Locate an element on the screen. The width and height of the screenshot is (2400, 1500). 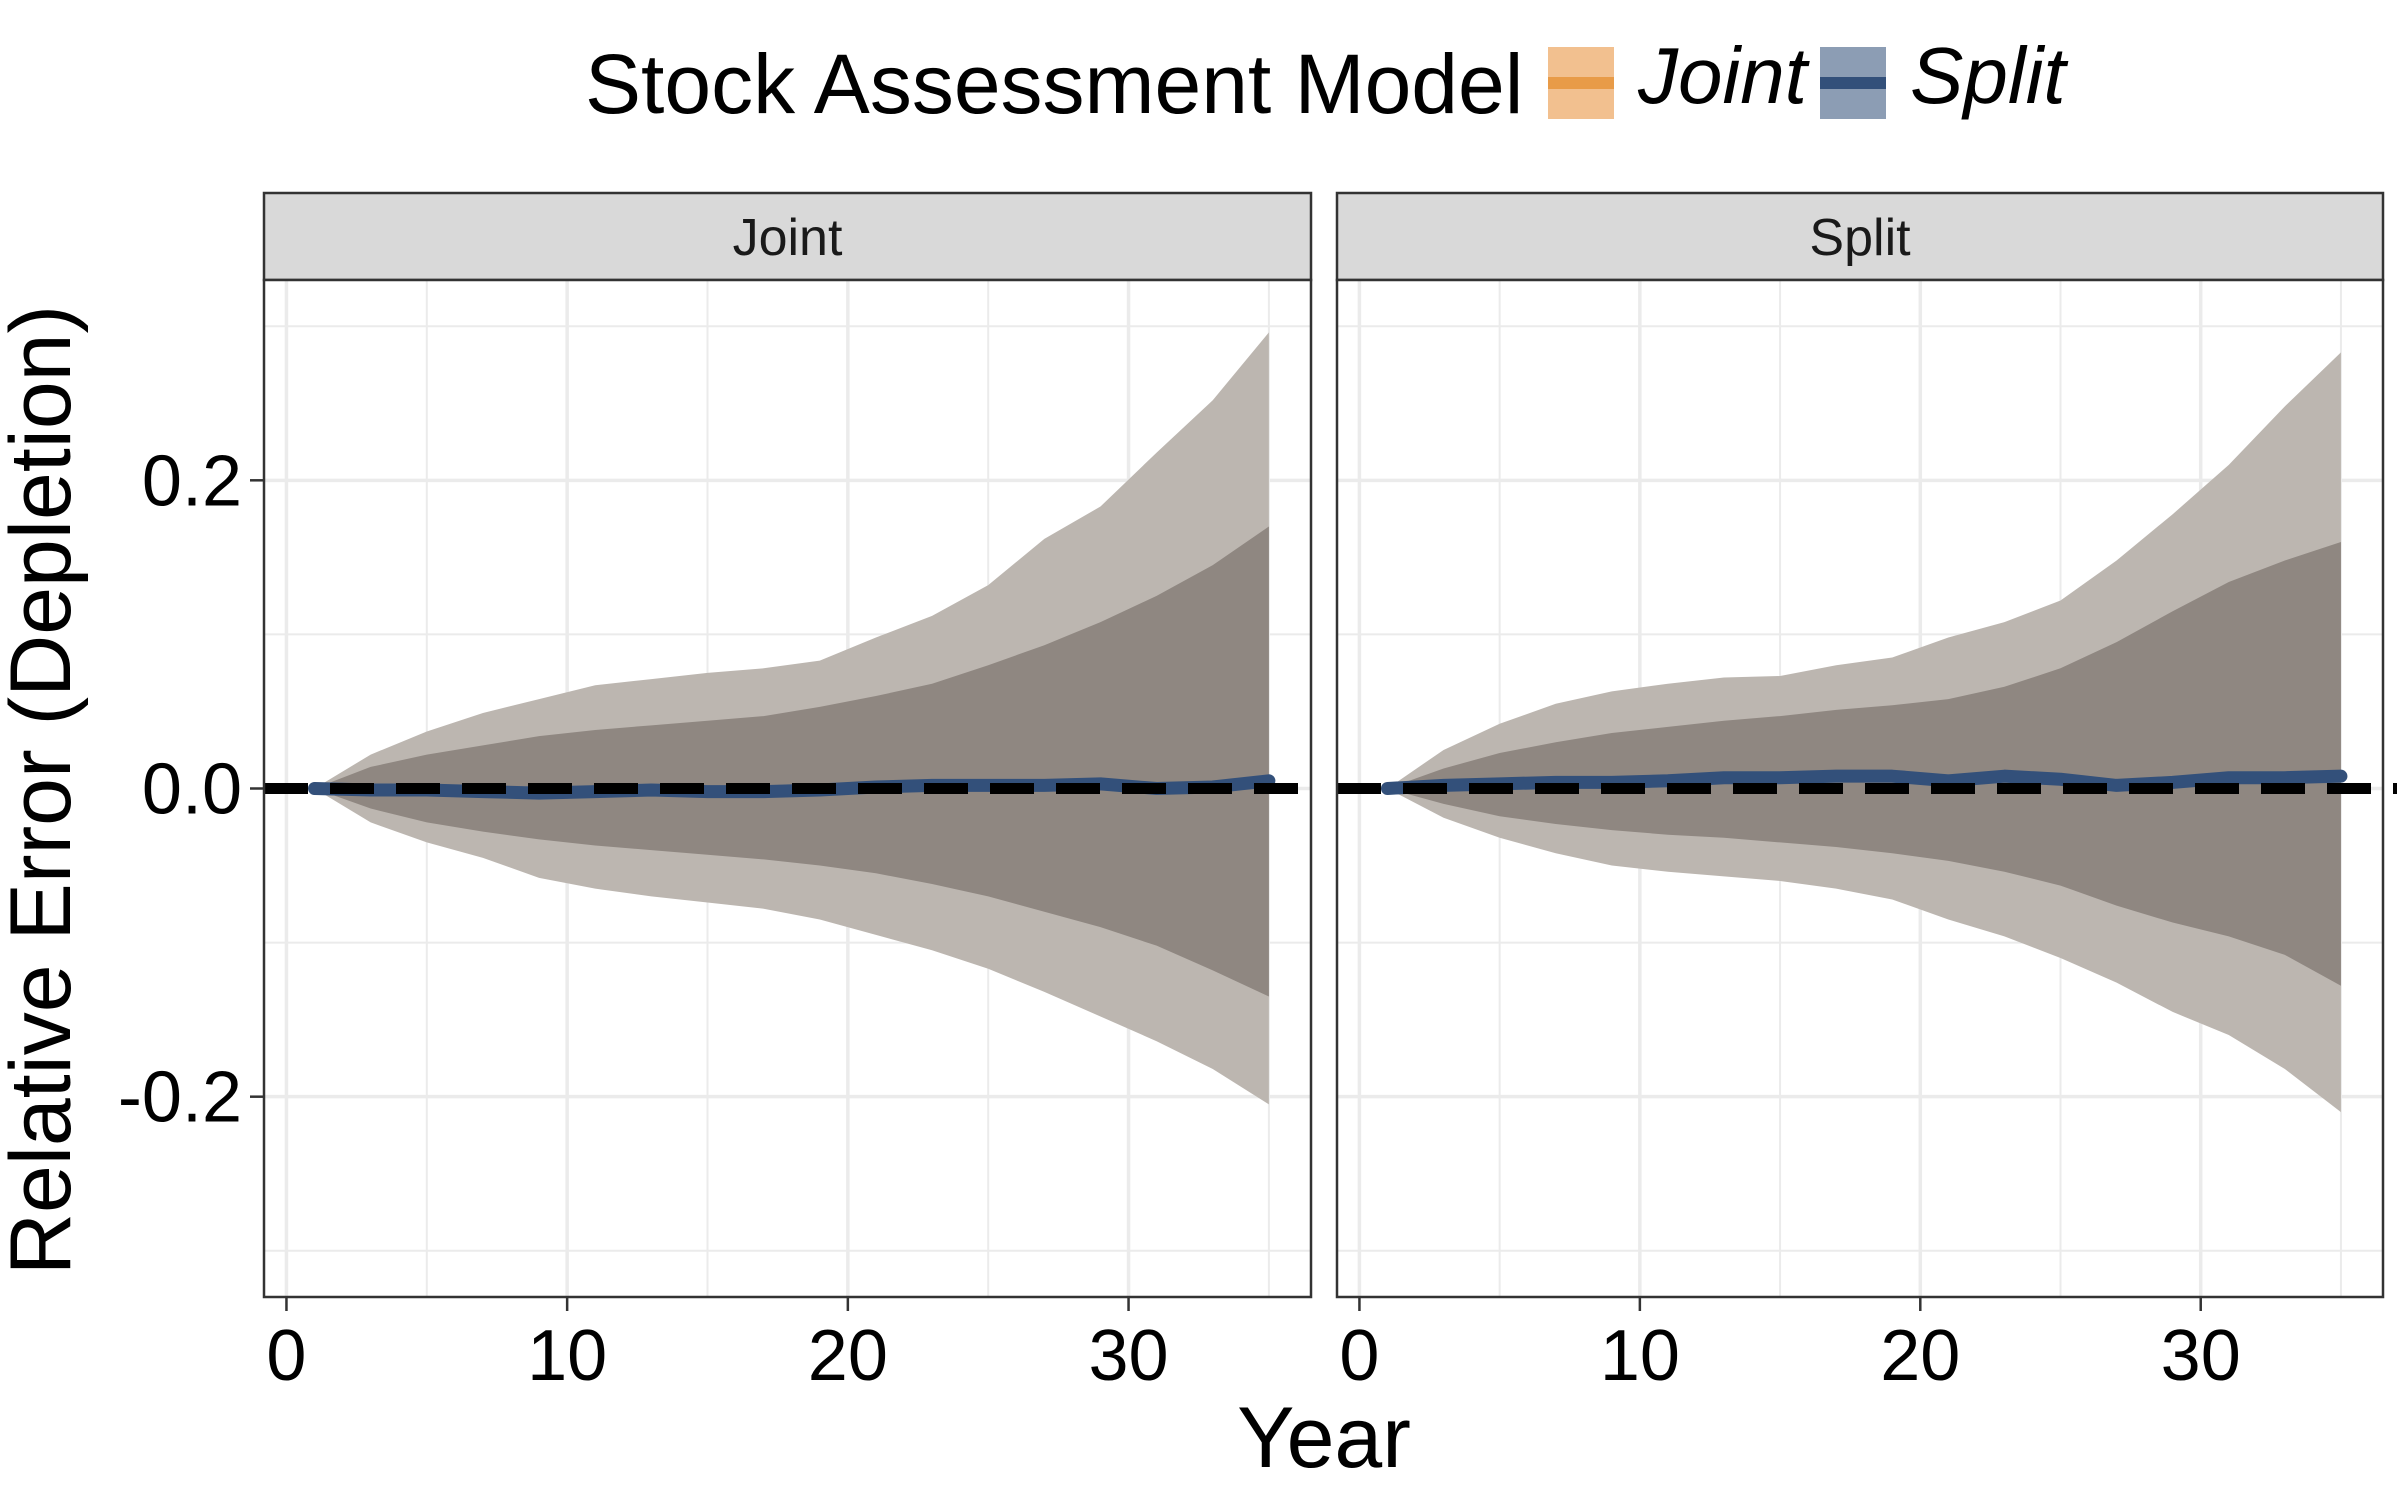
legend-title: Stock Assessment Model is located at coordinates (1054, 84).